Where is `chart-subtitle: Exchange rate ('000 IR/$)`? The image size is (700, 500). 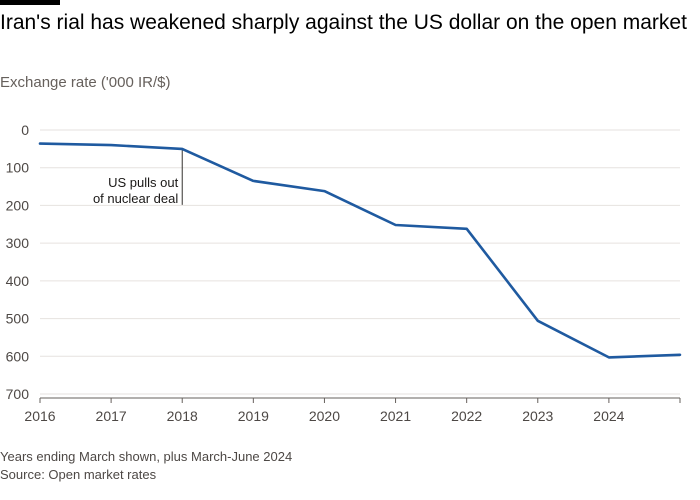
chart-subtitle: Exchange rate ('000 IR/$) is located at coordinates (85, 82).